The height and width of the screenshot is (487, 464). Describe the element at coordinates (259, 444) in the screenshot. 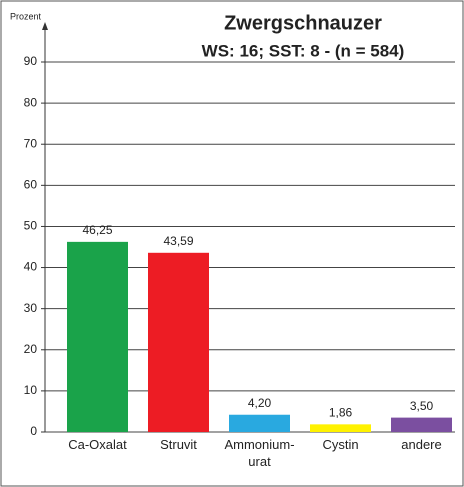

I see `label-line: Ammonium-` at that location.